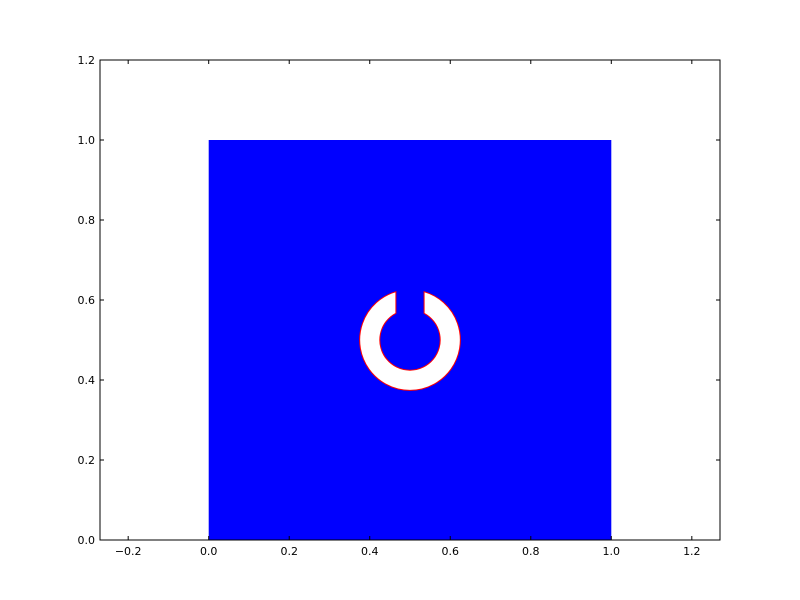 The image size is (800, 600). I want to click on y-tick-label: 0.6, so click(87, 300).